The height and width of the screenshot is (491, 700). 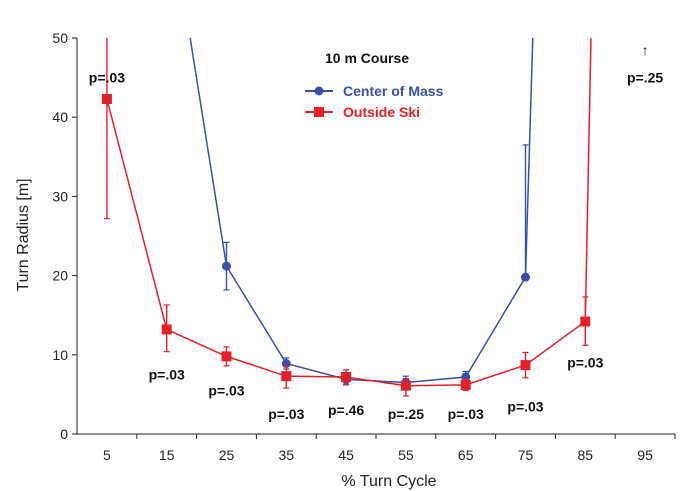 What do you see at coordinates (346, 455) in the screenshot?
I see `x-tick-label: 45` at bounding box center [346, 455].